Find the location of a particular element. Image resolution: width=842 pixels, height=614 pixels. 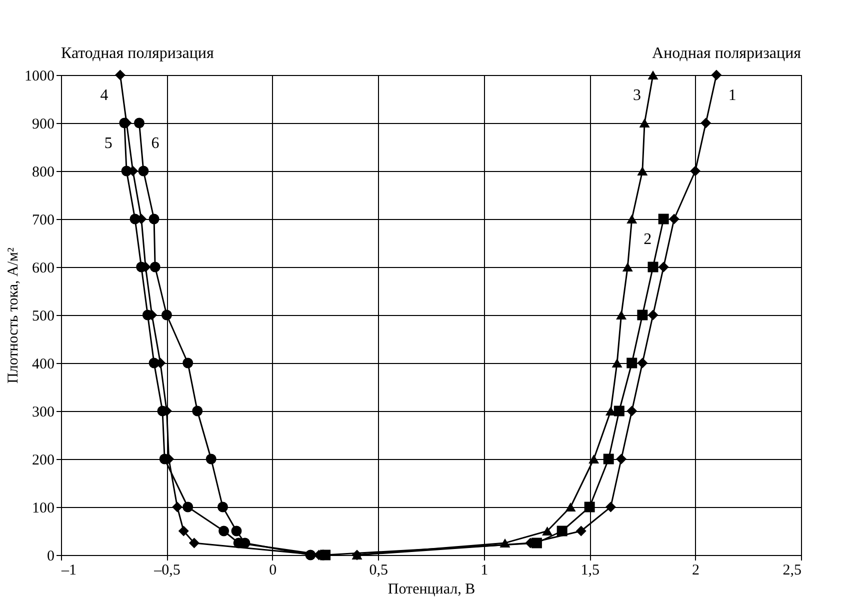

y-tick-label: 700 is located at coordinates (43, 220).